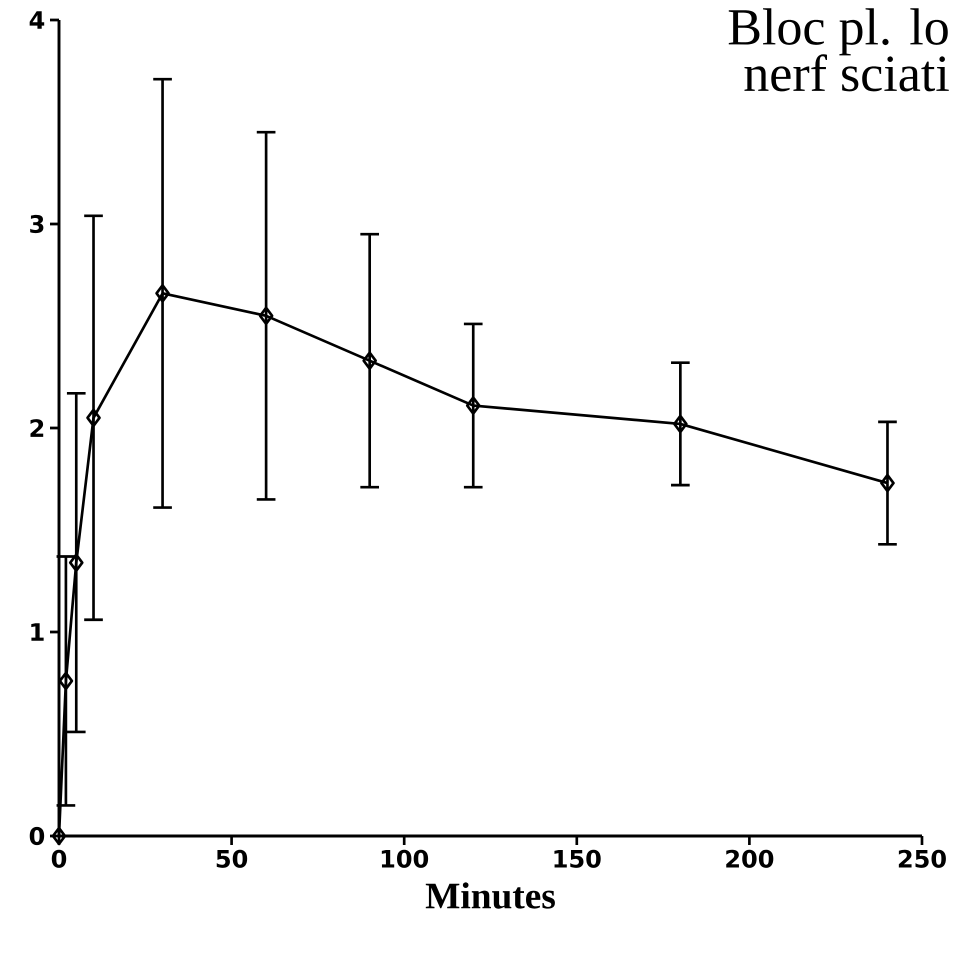 The width and height of the screenshot is (953, 958). I want to click on x-tick-label: 200, so click(750, 859).